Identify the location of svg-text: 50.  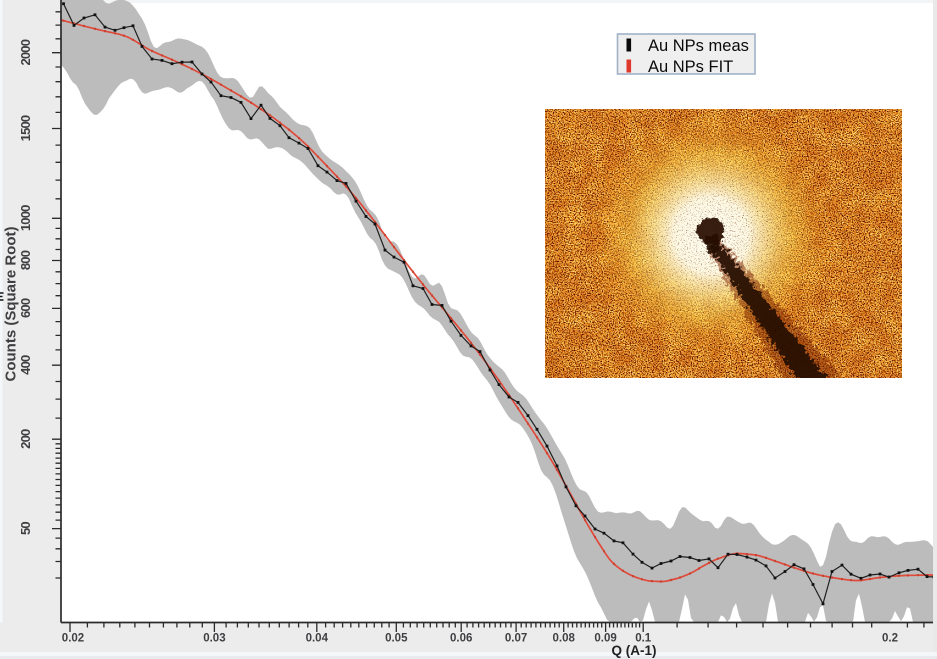
(25, 528).